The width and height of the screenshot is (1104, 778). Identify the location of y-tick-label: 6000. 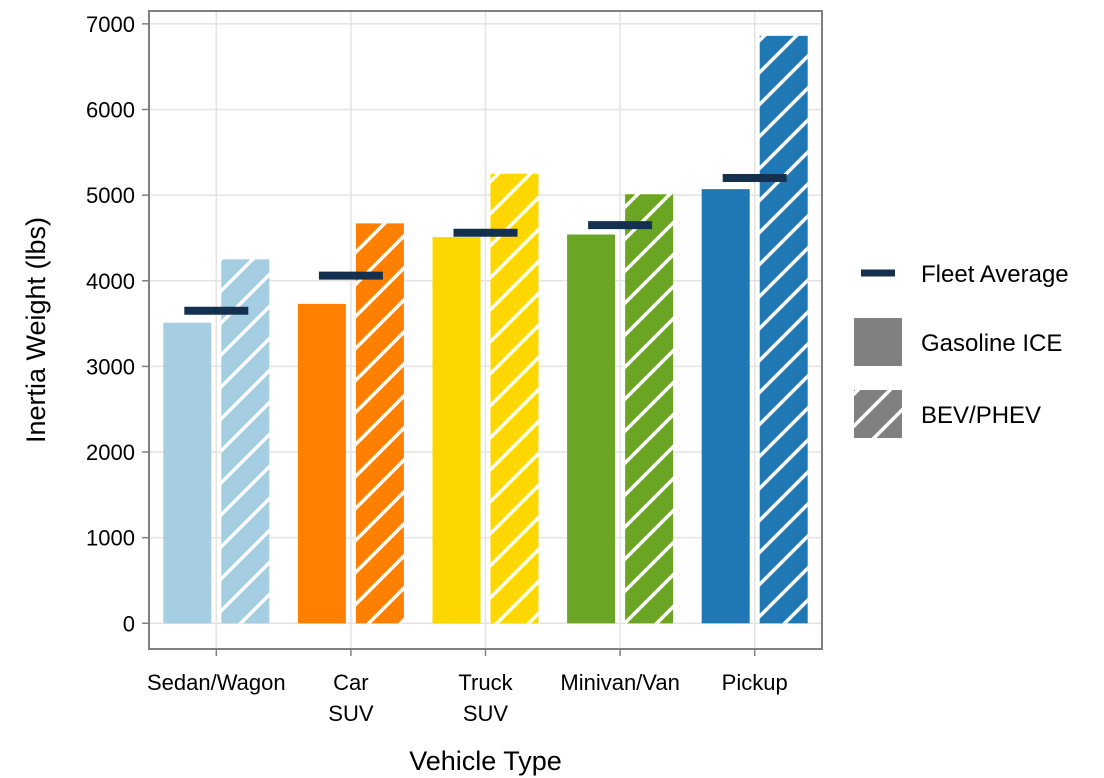
(110, 109).